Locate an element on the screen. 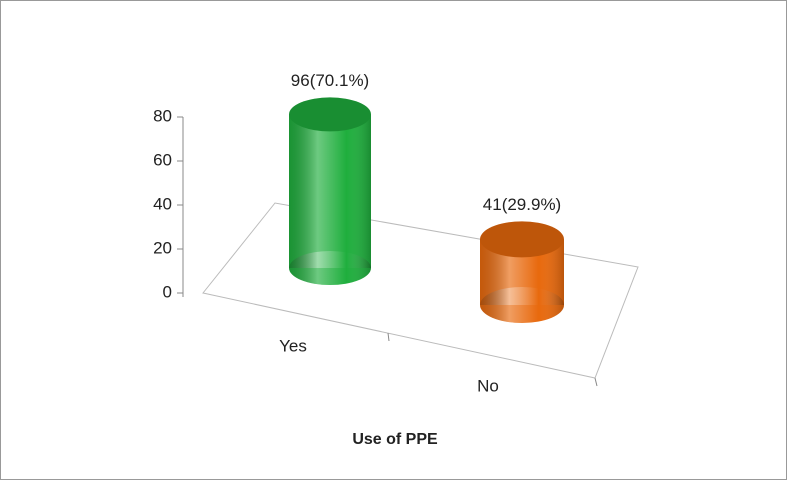 The height and width of the screenshot is (480, 787). y-tick-label: 40 is located at coordinates (162, 203).